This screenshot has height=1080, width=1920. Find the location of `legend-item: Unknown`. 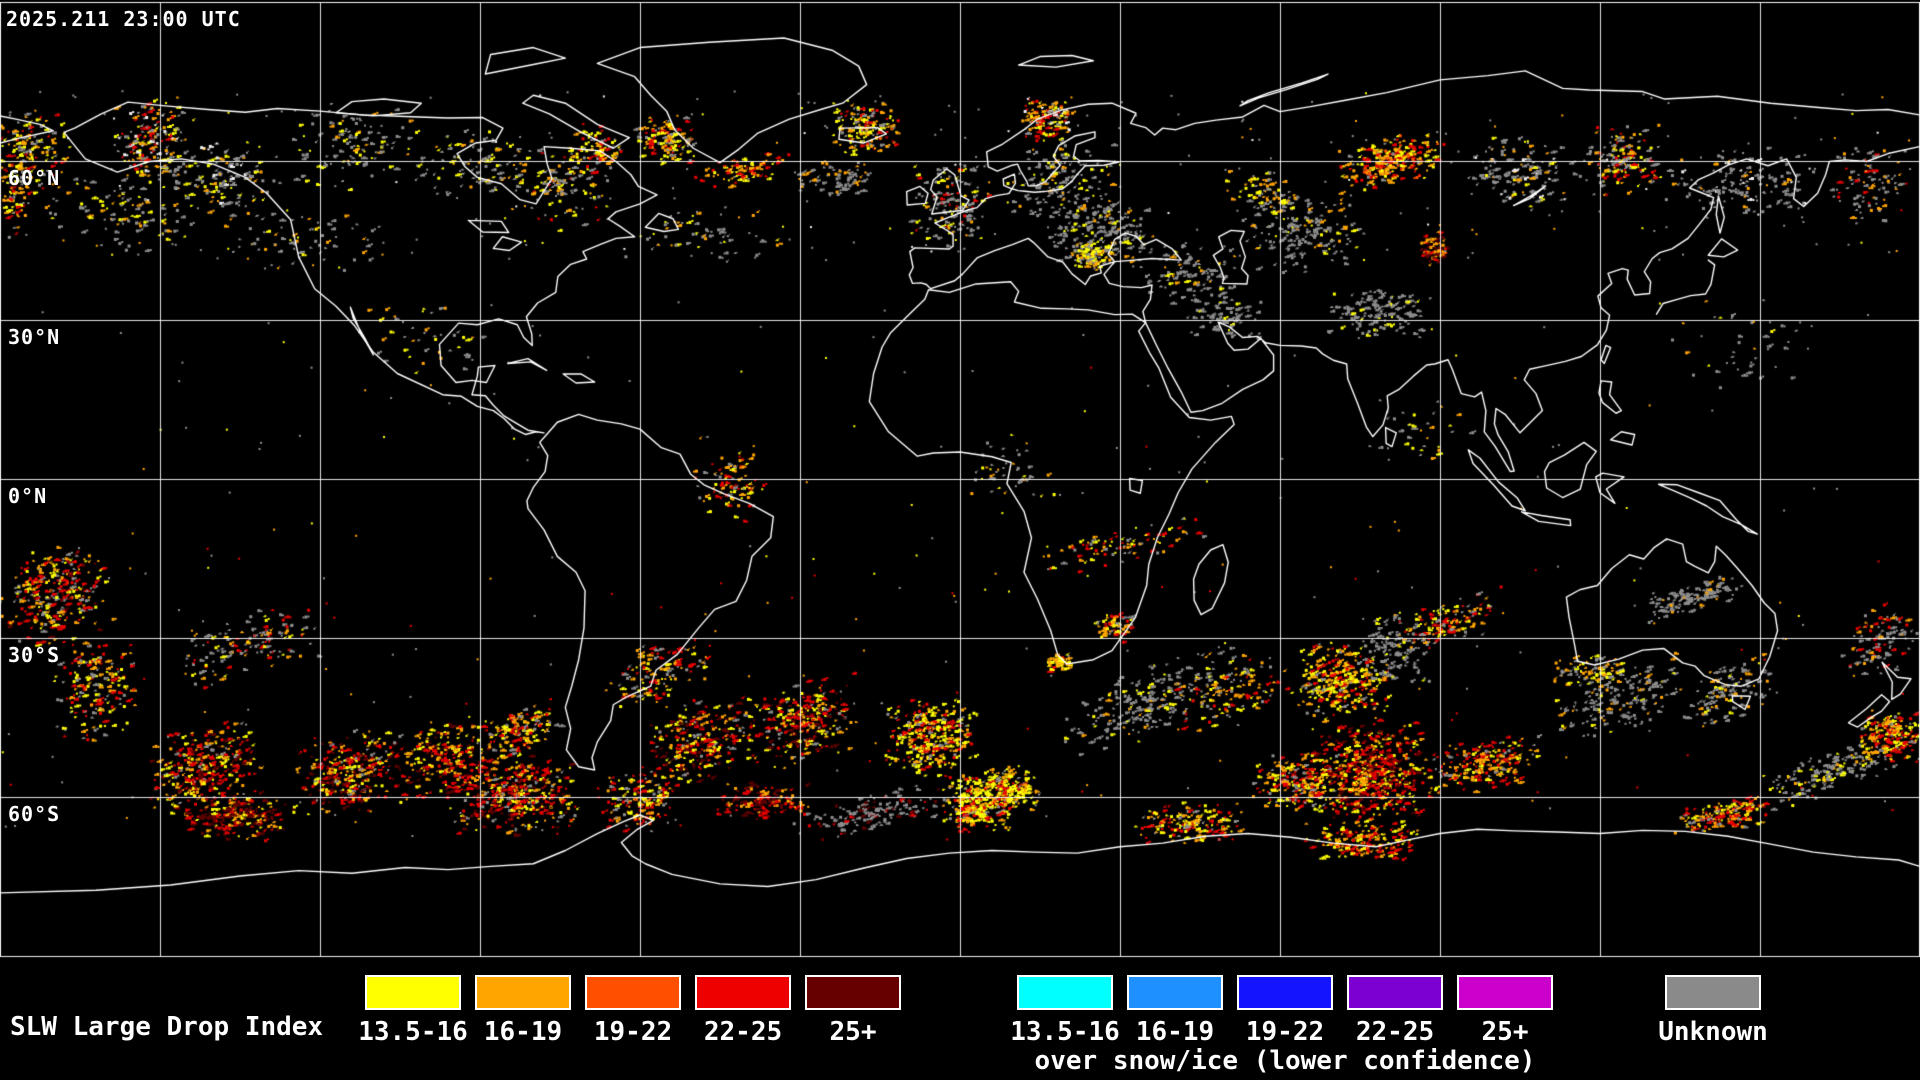

legend-item: Unknown is located at coordinates (1713, 1011).